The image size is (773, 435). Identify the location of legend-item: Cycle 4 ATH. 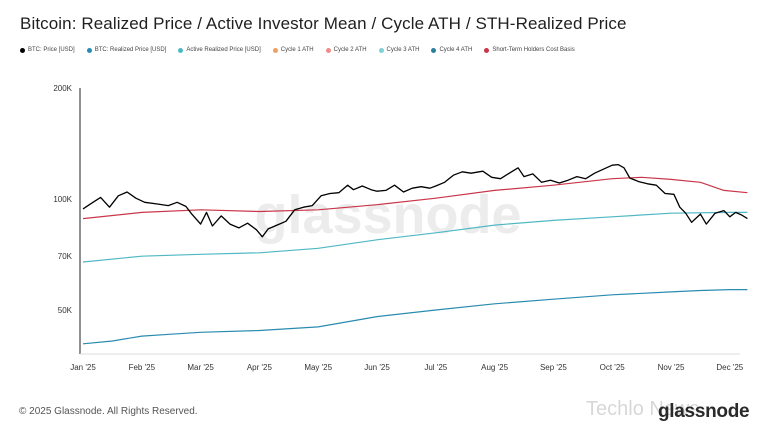
(451, 50).